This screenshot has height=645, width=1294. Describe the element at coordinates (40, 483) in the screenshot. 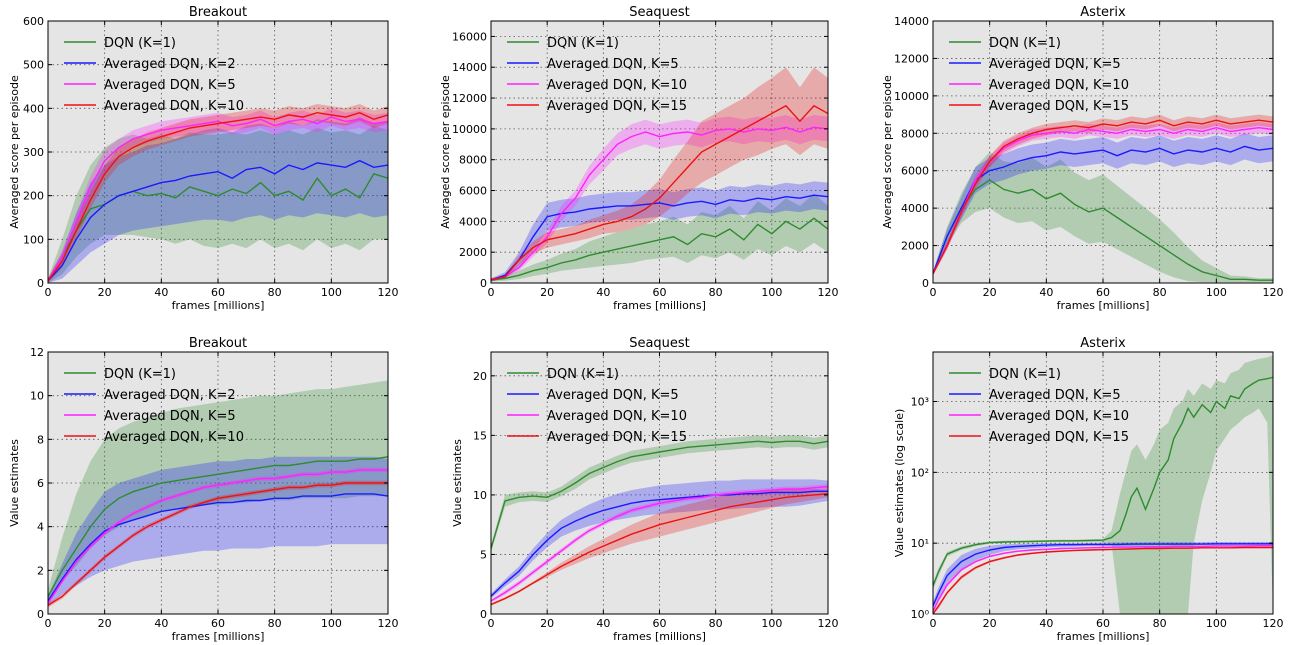

I see `y-tick-label: 6` at that location.